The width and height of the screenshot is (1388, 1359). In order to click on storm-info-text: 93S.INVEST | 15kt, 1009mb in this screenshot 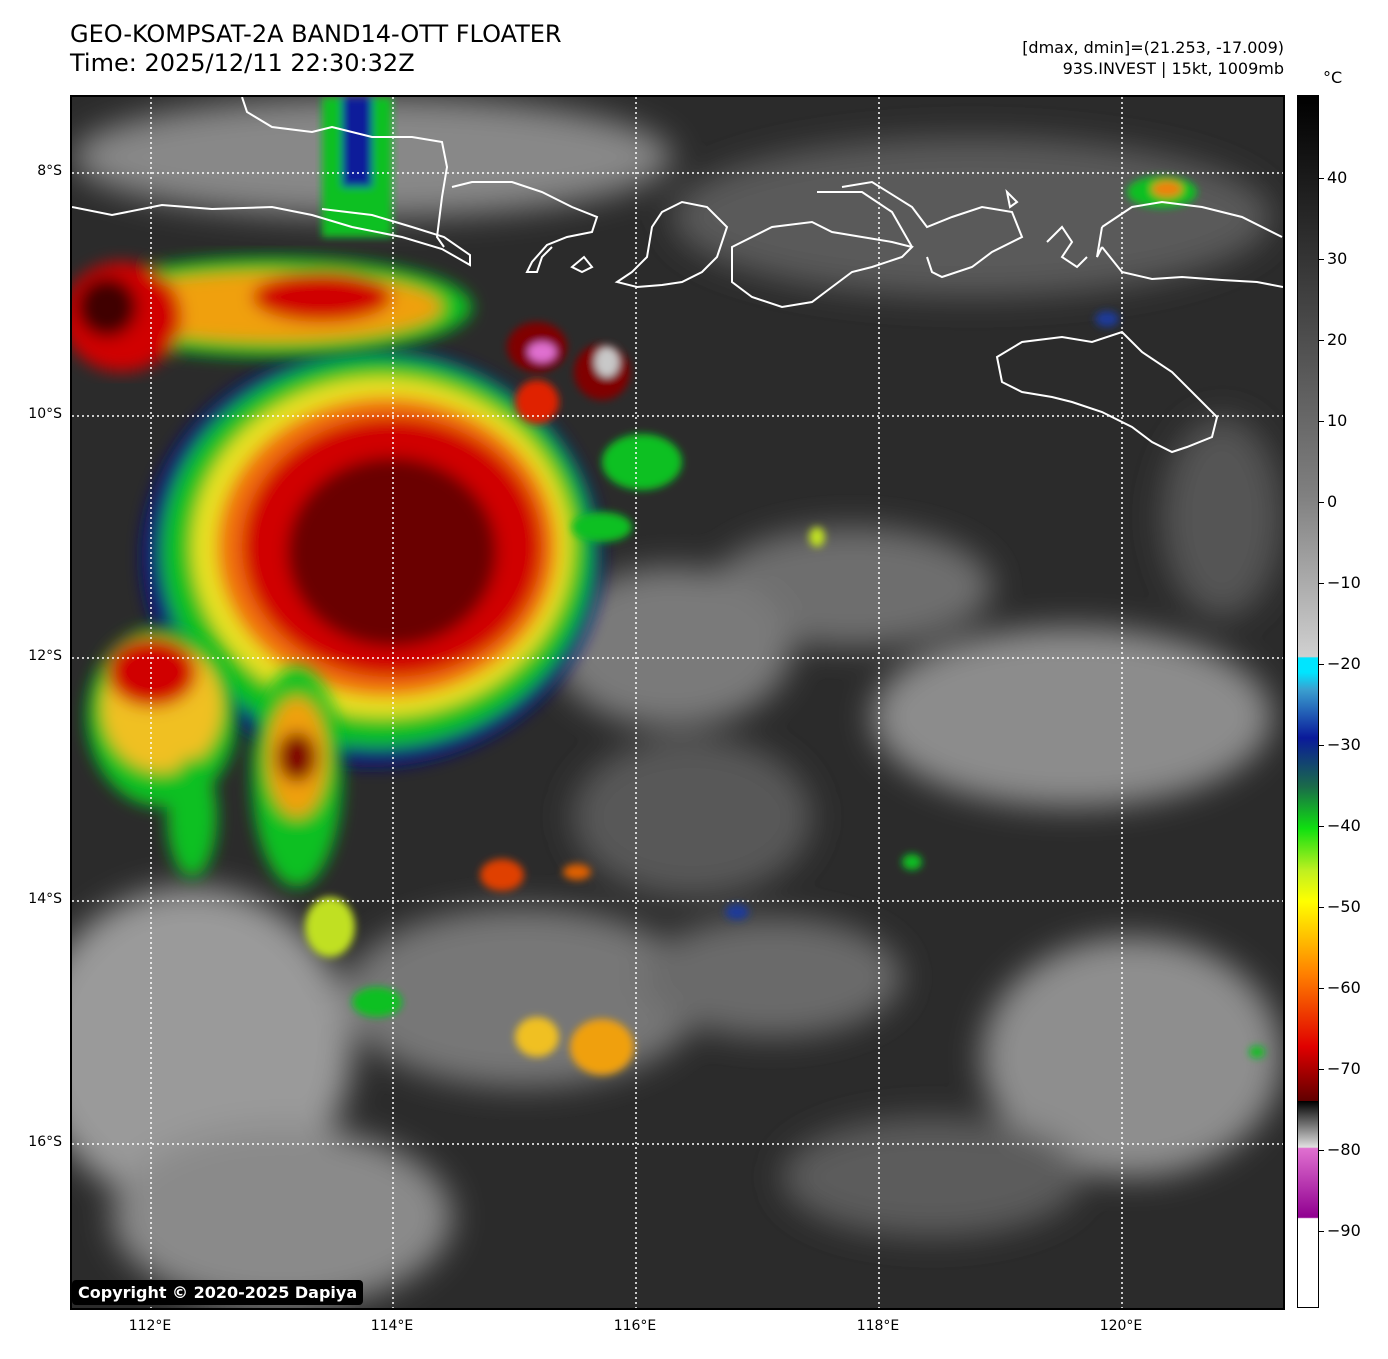, I will do `click(1173, 68)`.